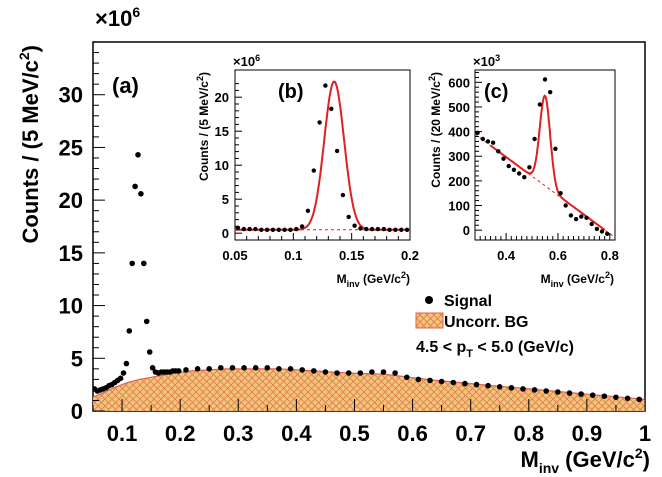 This screenshot has height=477, width=662. I want to click on inset-c-y-tick-label: 200, so click(459, 181).